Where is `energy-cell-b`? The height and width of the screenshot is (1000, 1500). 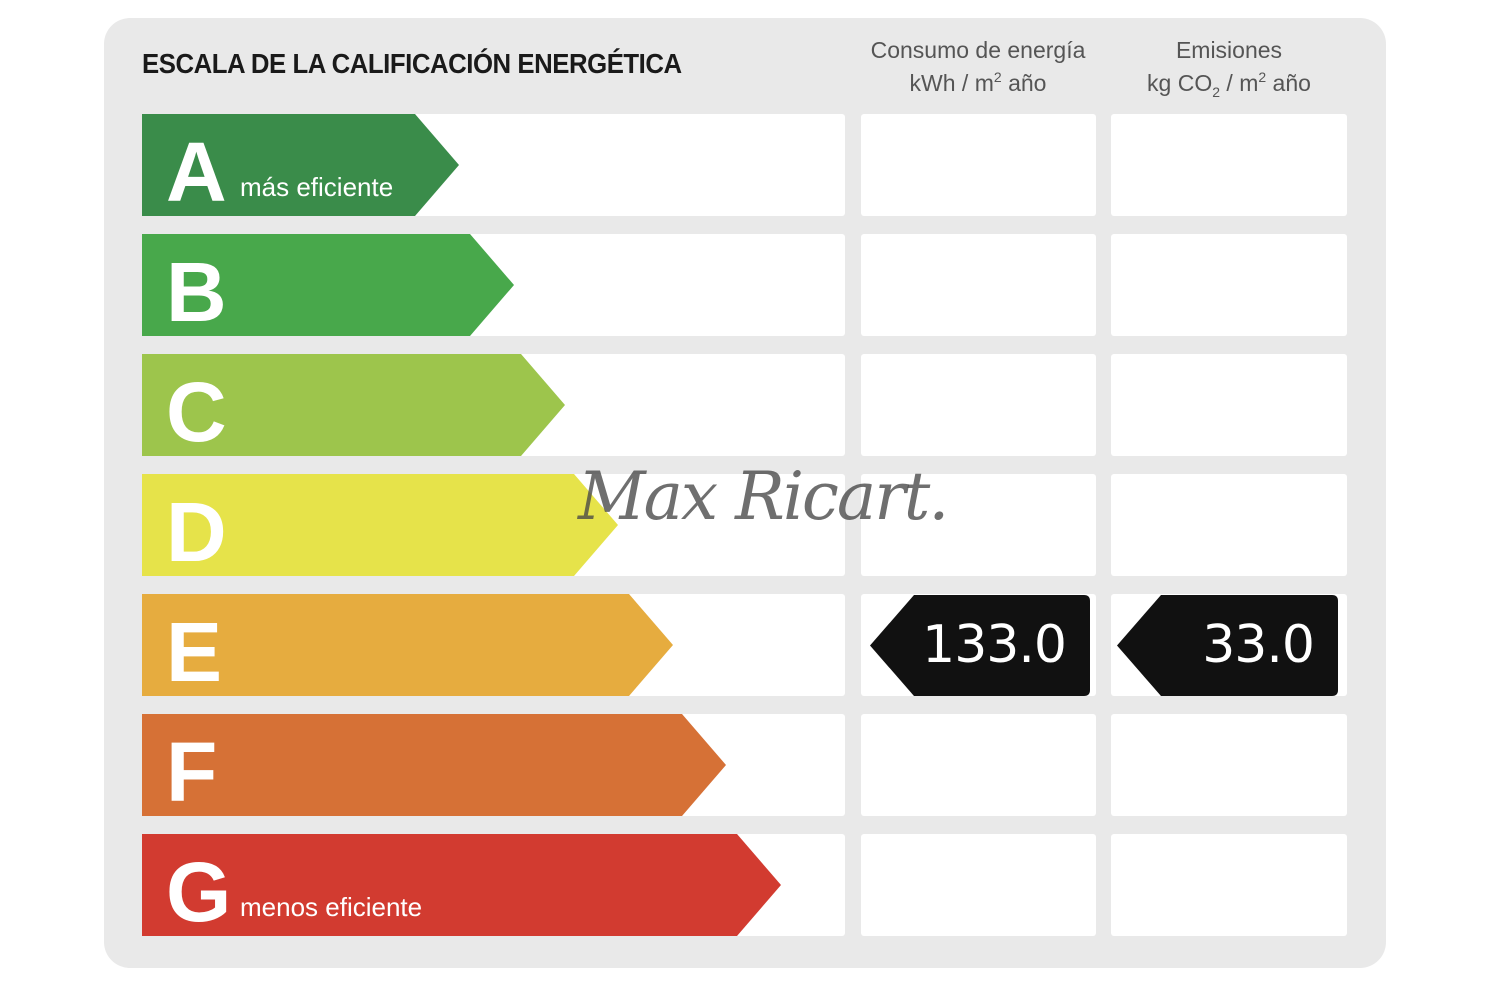
energy-cell-b is located at coordinates (978, 285).